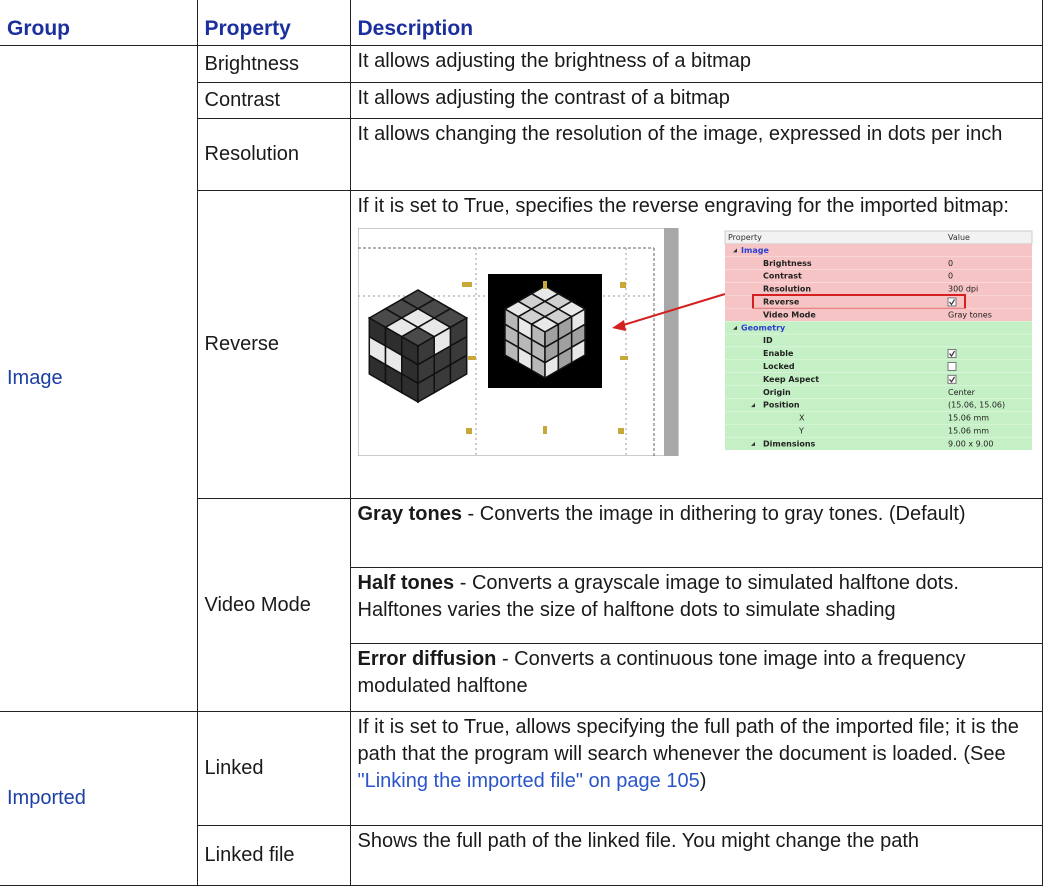  What do you see at coordinates (406, 583) in the screenshot?
I see `option-term: Half tones` at bounding box center [406, 583].